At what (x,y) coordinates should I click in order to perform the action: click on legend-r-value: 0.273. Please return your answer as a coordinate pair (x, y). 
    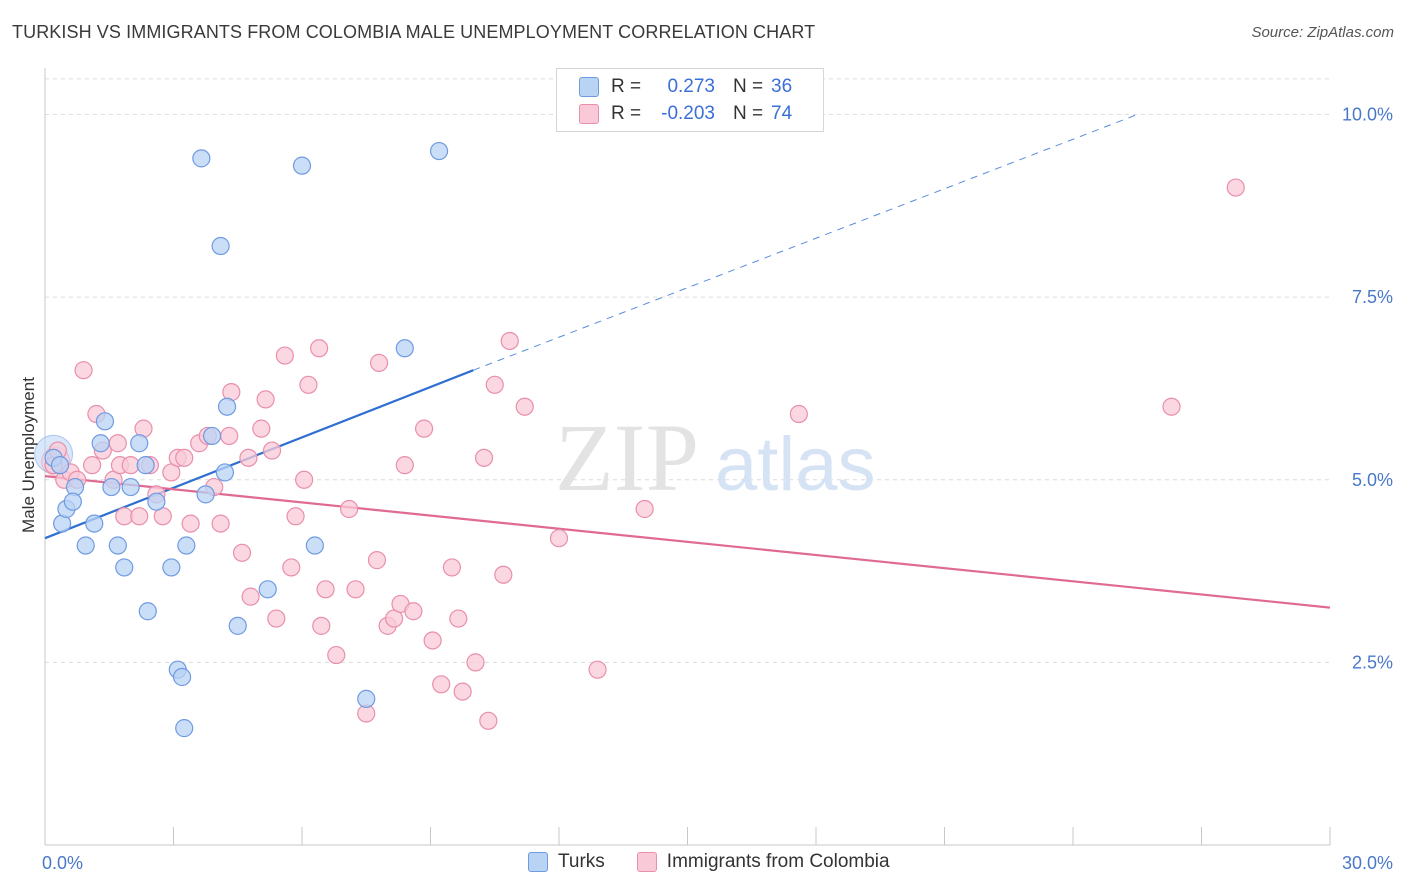
    Looking at the image, I should click on (691, 86).